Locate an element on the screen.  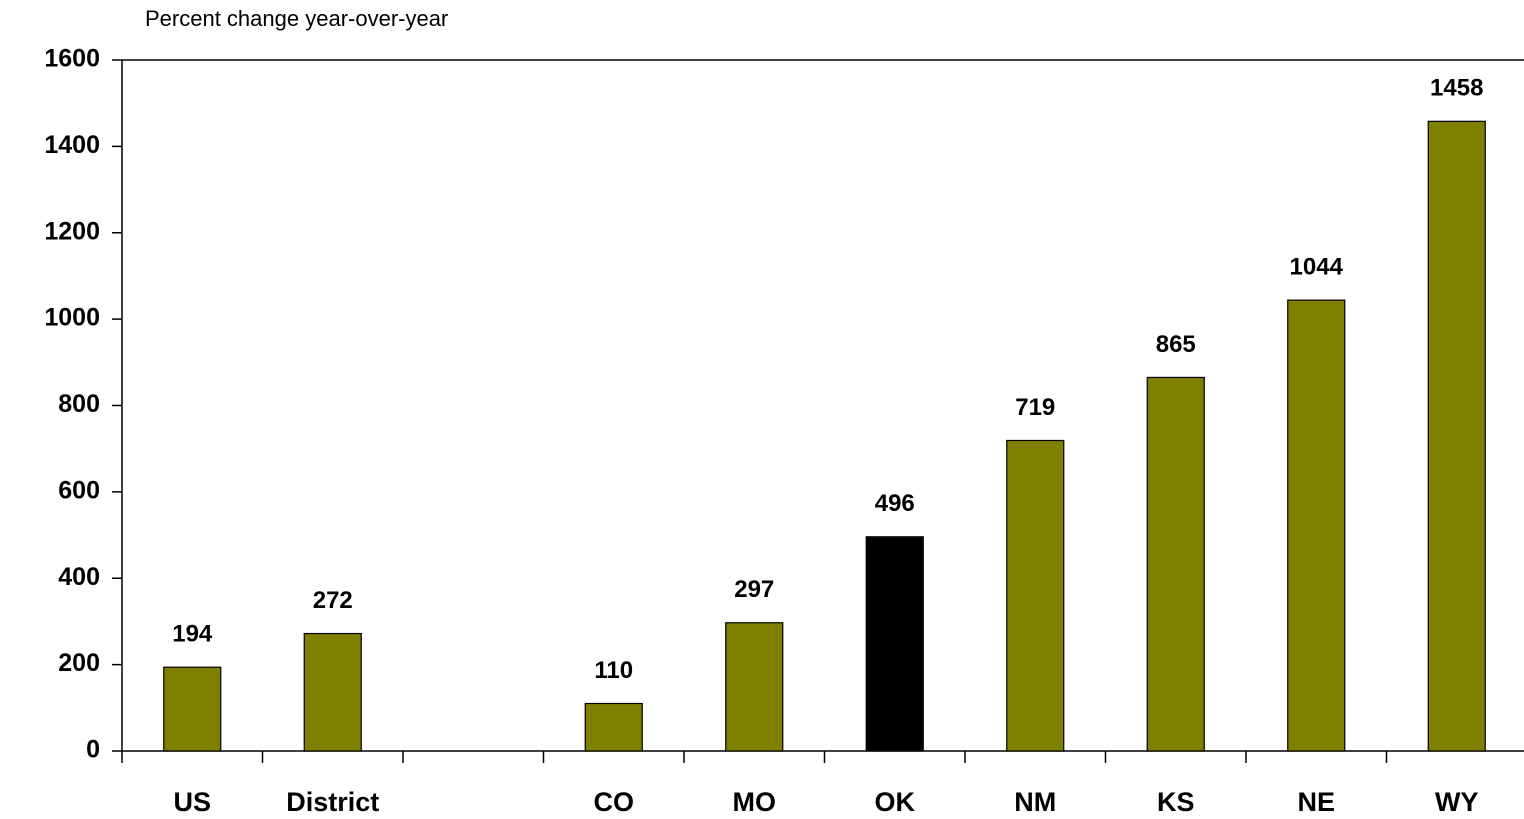
data-label: 719 is located at coordinates (1035, 407).